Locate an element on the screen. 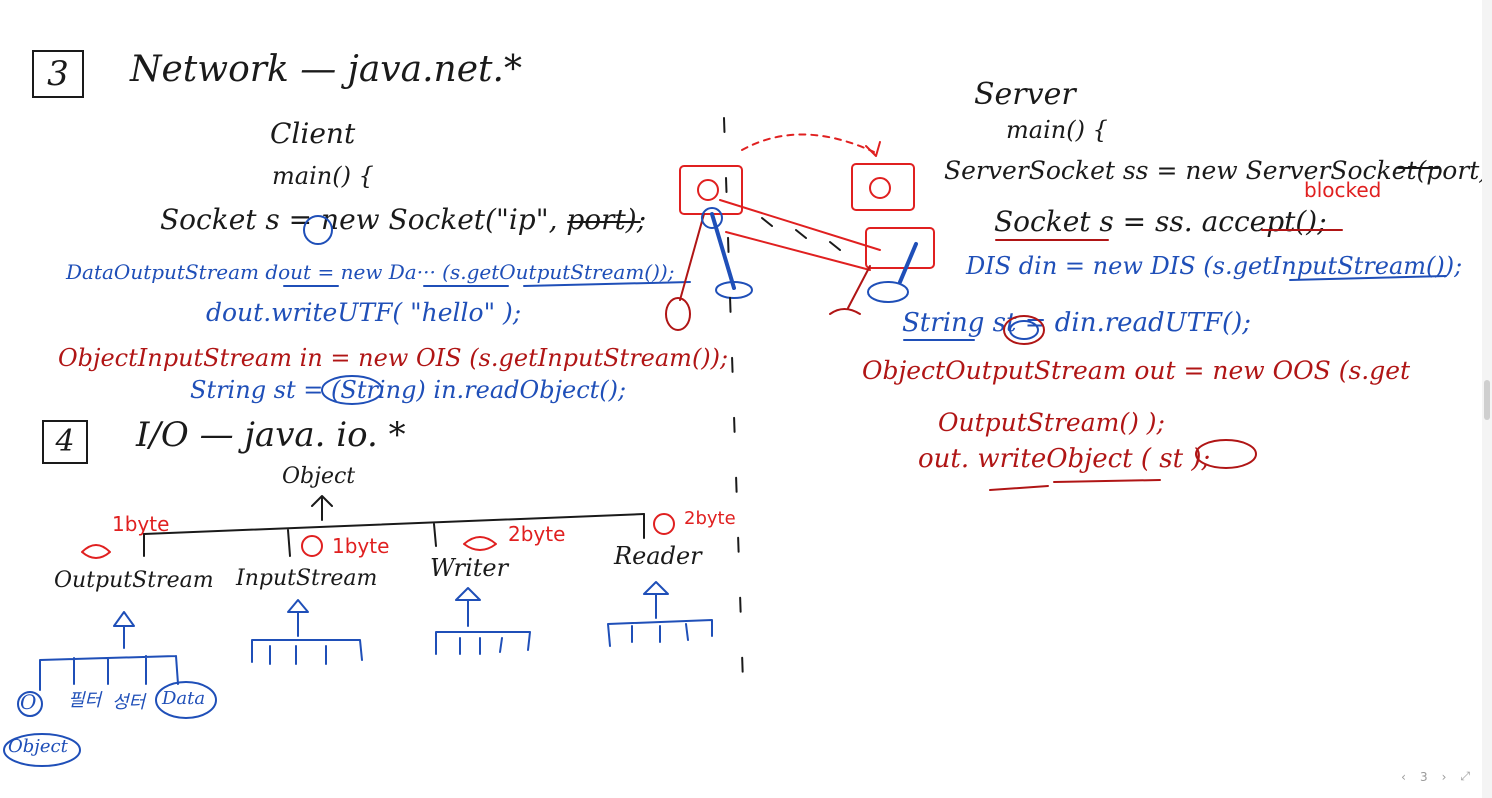  server-node-box-bottom is located at coordinates (900, 248).